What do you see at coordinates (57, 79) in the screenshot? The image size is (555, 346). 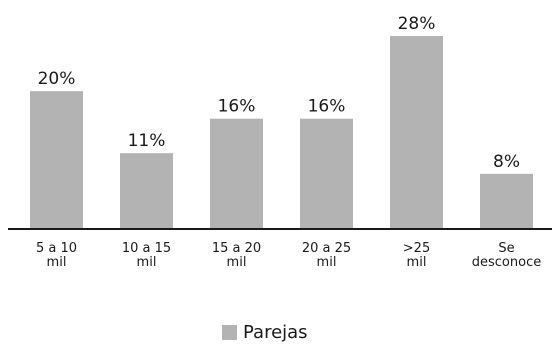 I see `data-label-0: 20%` at bounding box center [57, 79].